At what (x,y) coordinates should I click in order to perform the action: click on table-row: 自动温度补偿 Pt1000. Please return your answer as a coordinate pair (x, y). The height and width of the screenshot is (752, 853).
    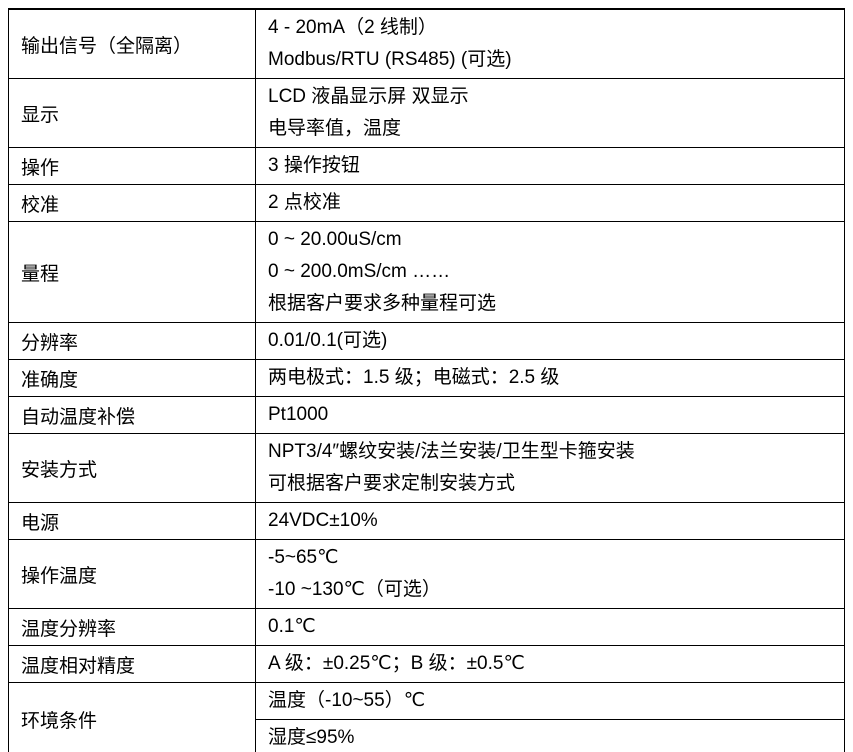
    Looking at the image, I should click on (426, 415).